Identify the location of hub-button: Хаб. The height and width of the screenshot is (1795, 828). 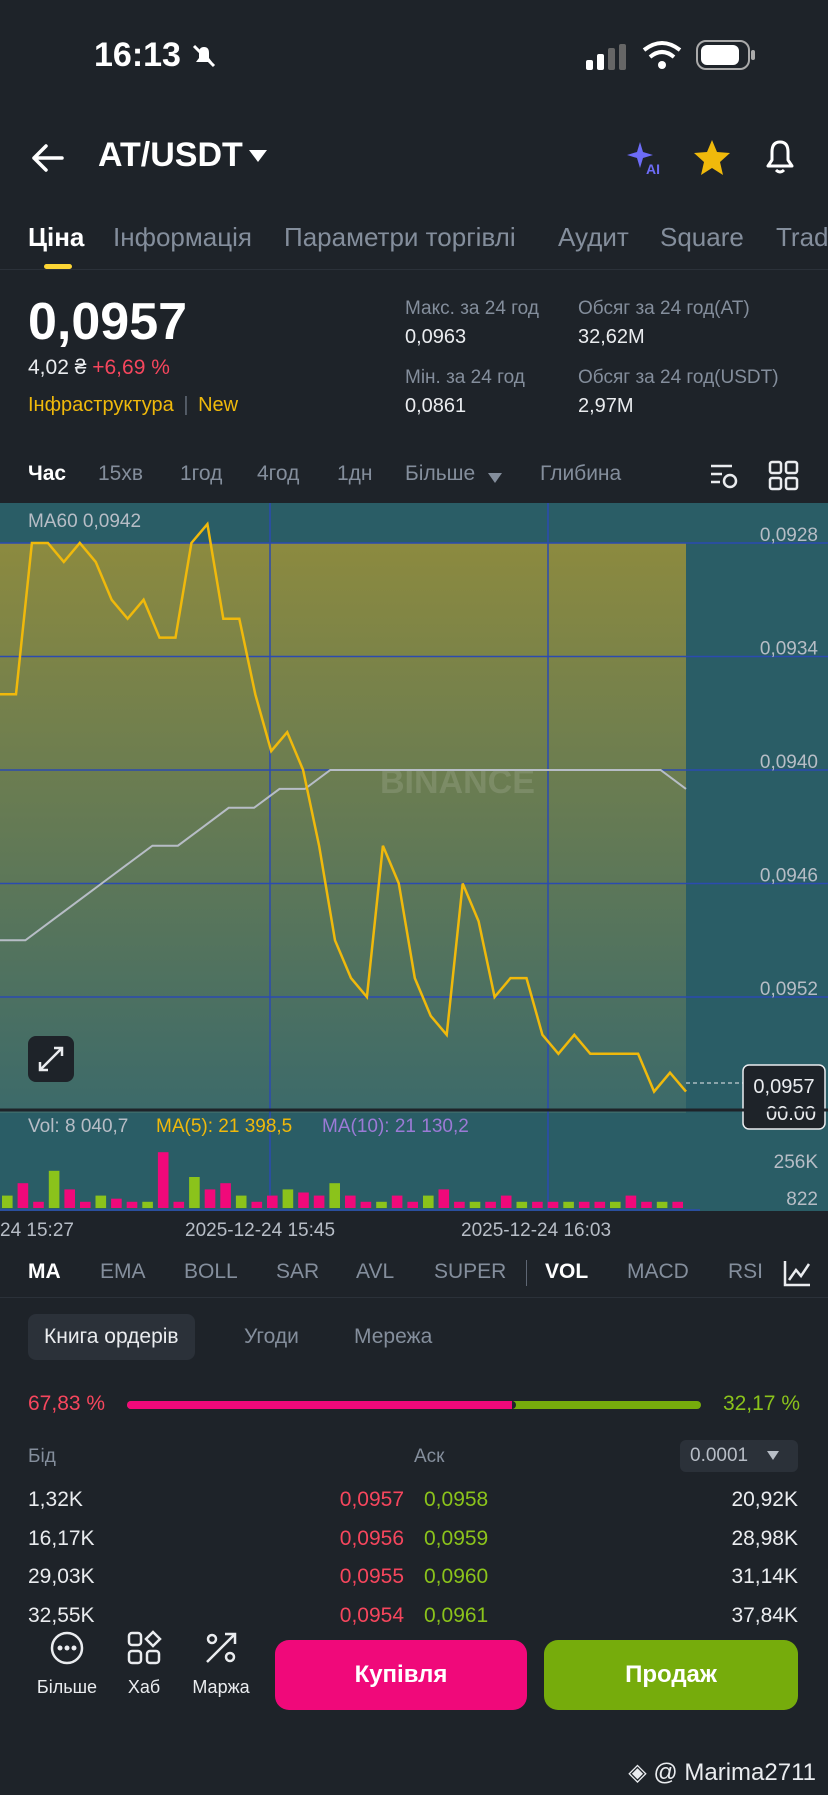
(144, 1664).